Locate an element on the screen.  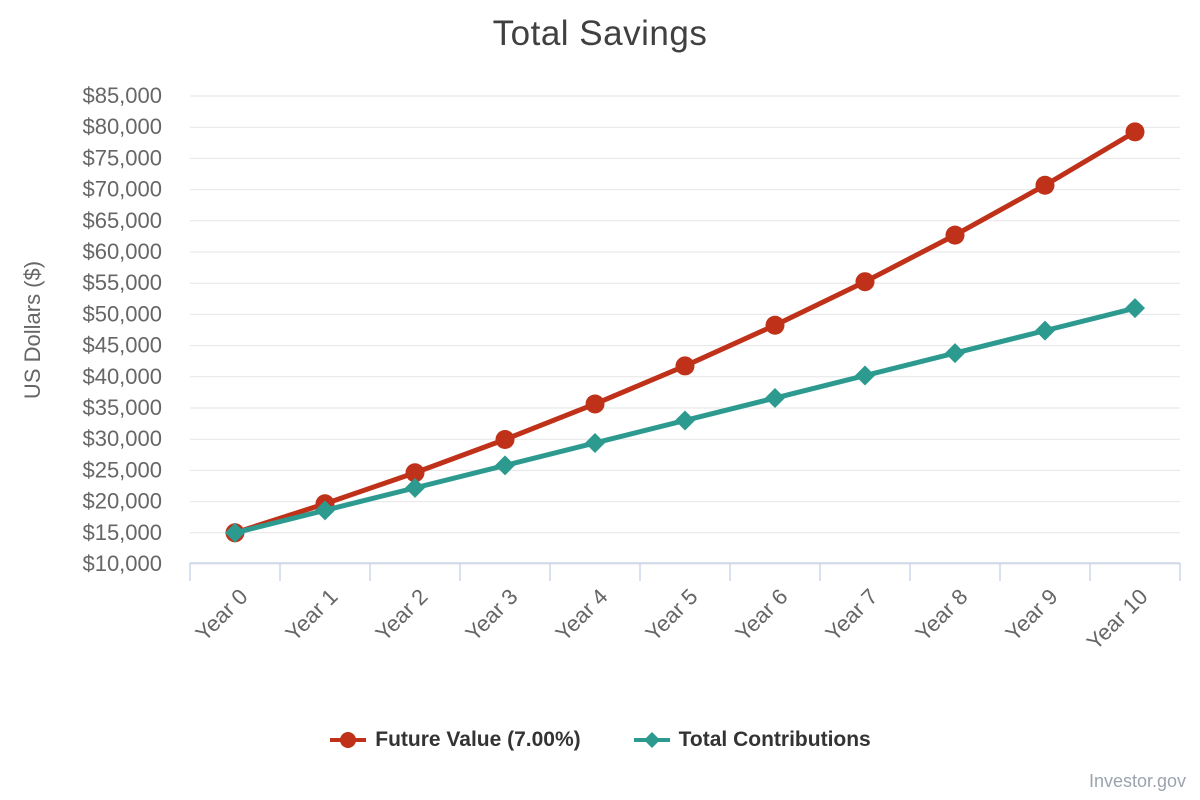
x-tick-label: Year 3 is located at coordinates (491, 615).